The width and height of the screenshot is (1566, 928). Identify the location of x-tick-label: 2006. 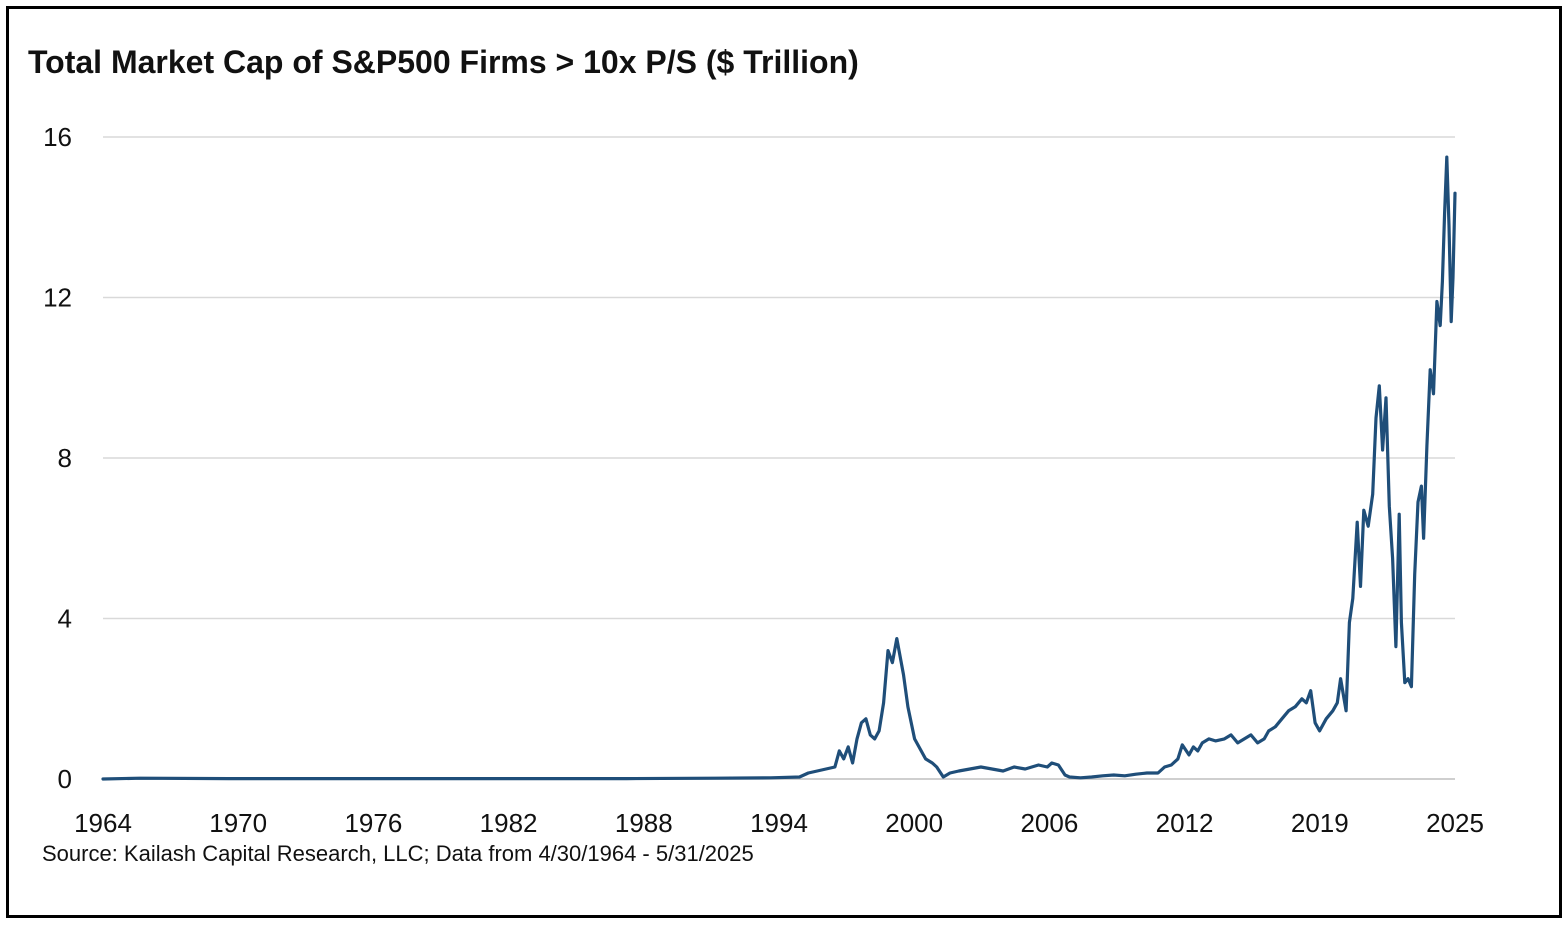
(1049, 823).